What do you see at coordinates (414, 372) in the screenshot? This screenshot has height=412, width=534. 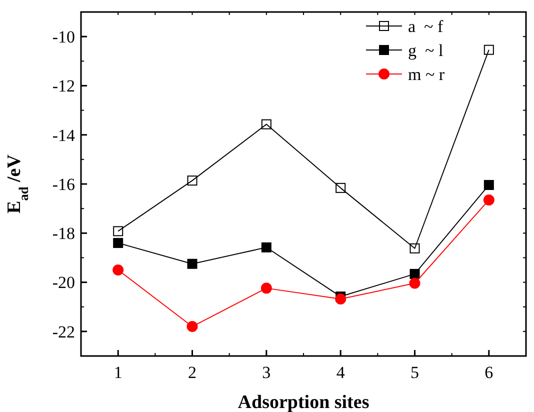 I see `x-tick-label: 5` at bounding box center [414, 372].